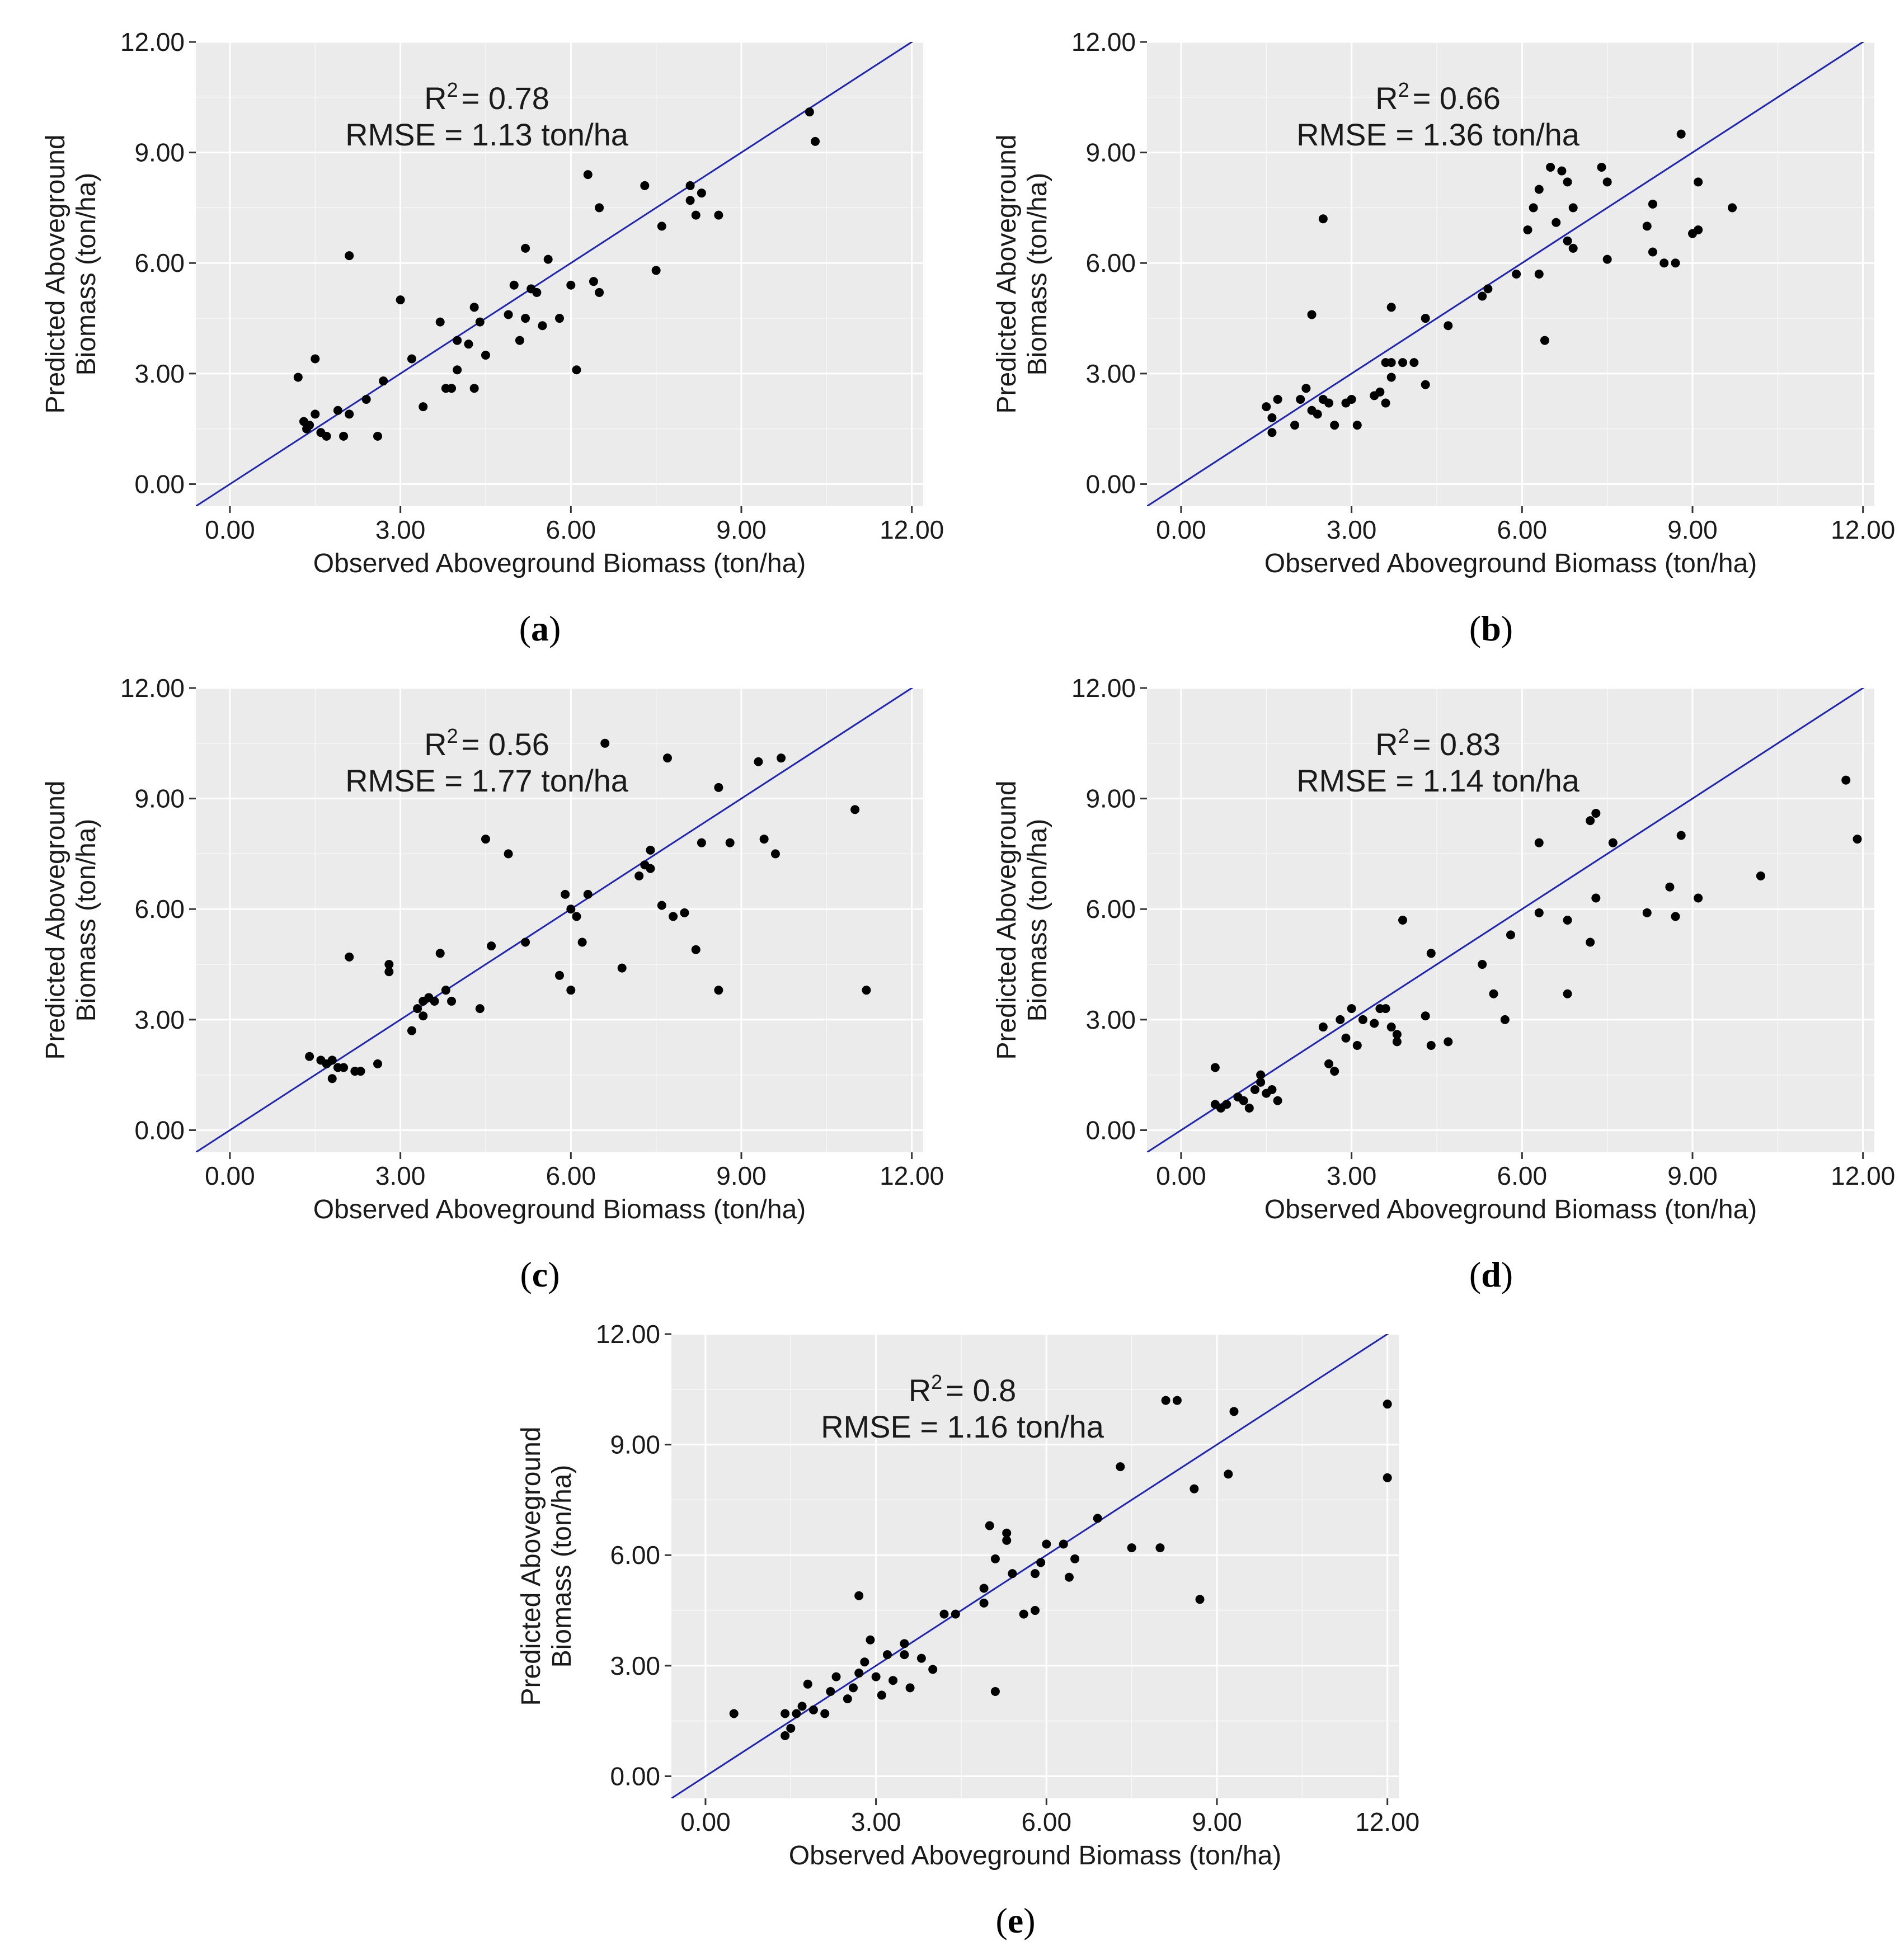 This screenshot has width=1904, height=1960. I want to click on panel-tag-letter: c, so click(540, 1275).